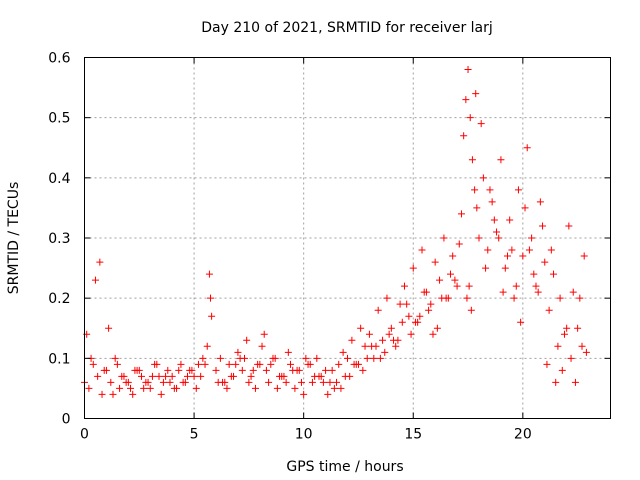 Image resolution: width=640 pixels, height=480 pixels. What do you see at coordinates (59, 359) in the screenshot?
I see `y-tick-label: 0.1` at bounding box center [59, 359].